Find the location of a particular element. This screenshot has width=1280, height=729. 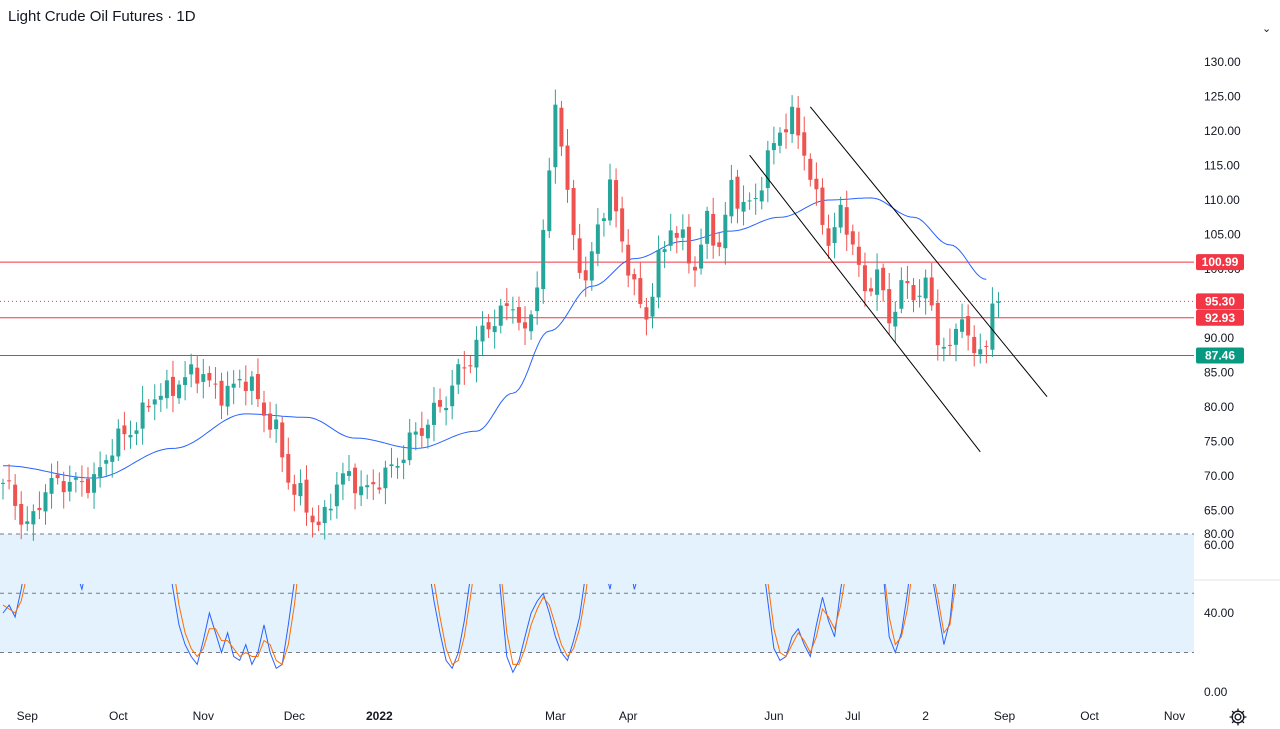

resistance-price-tag: 92.93 is located at coordinates (1220, 317).